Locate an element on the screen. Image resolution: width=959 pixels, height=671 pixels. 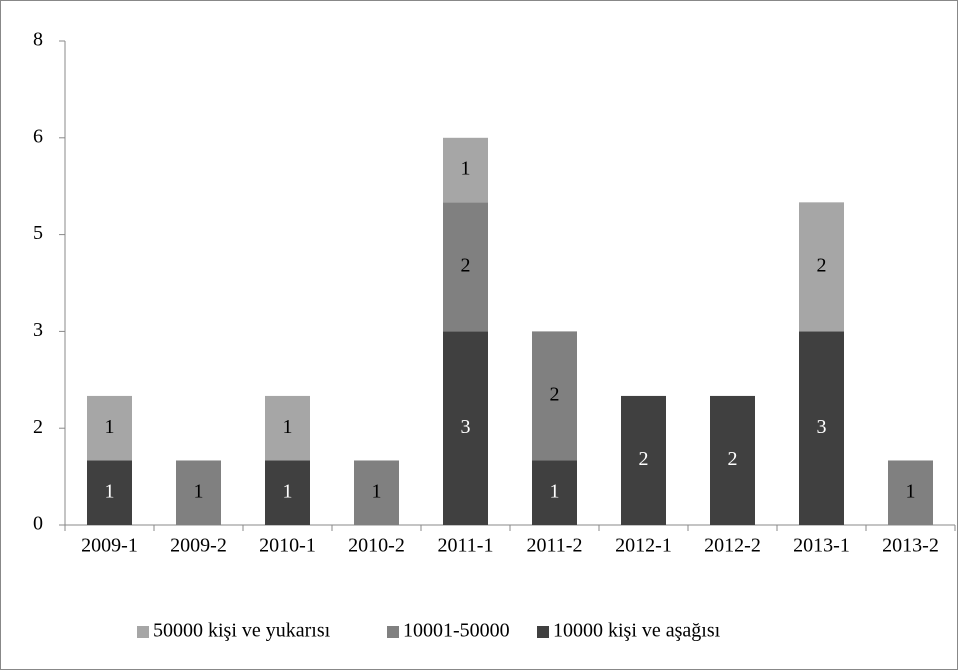
y-tick-label: 3 is located at coordinates (38, 330).